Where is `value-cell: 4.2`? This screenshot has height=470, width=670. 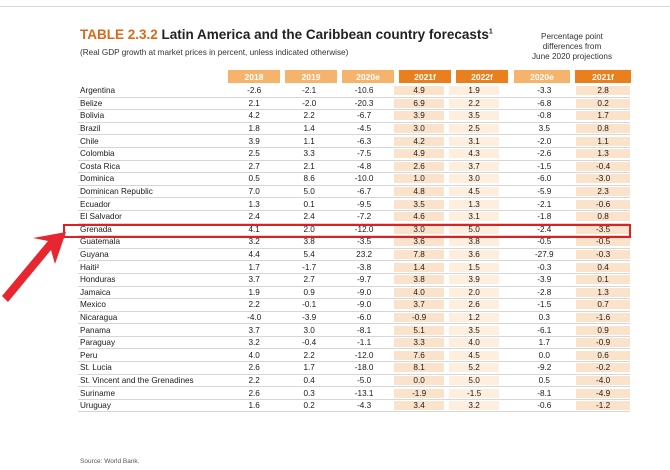
value-cell: 4.2 is located at coordinates (419, 141).